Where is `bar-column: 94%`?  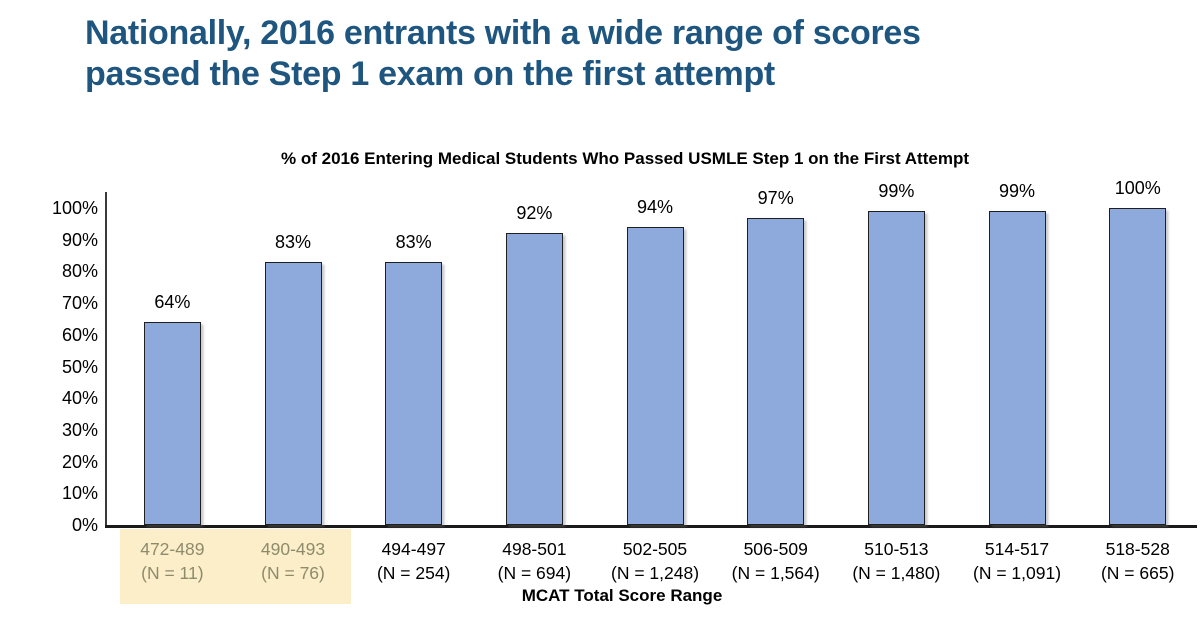
bar-column: 94% is located at coordinates (655, 347).